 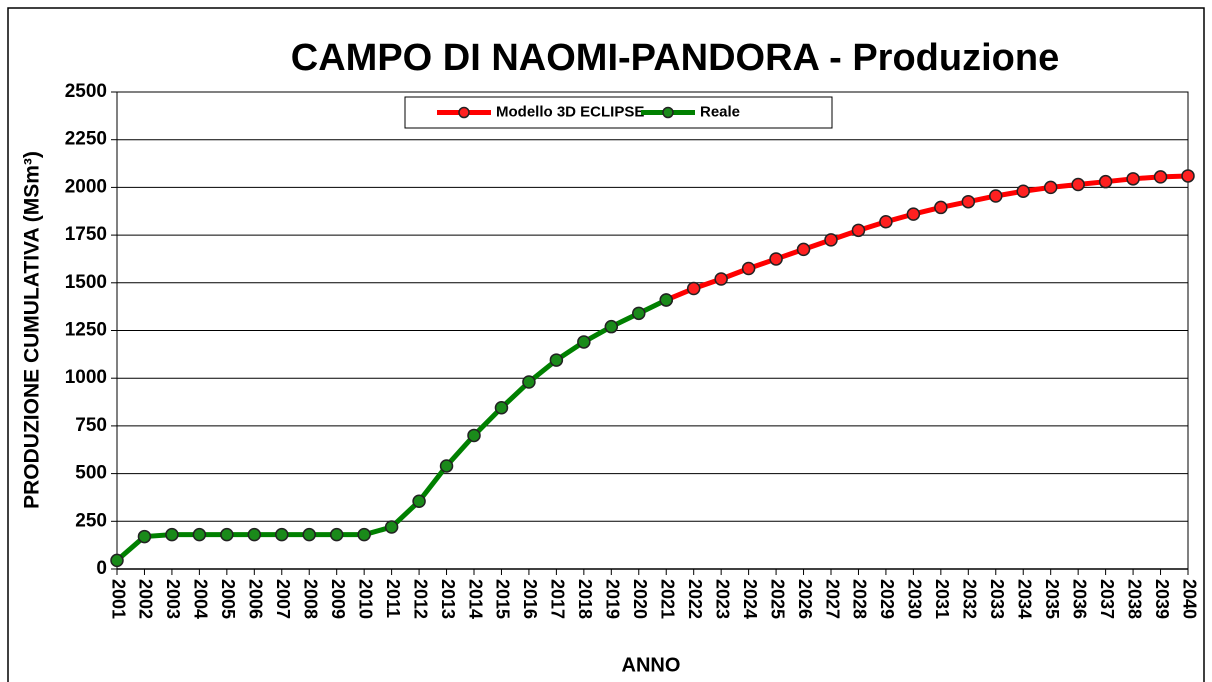 What do you see at coordinates (777, 599) in the screenshot?
I see `x-tick-label: 2025` at bounding box center [777, 599].